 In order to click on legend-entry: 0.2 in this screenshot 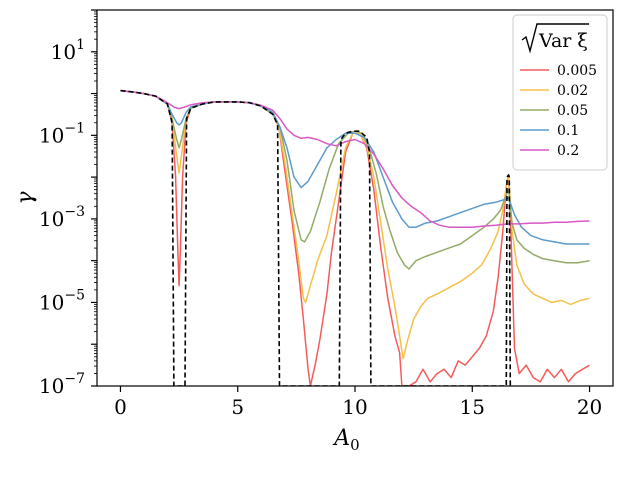, I will do `click(549, 151)`.